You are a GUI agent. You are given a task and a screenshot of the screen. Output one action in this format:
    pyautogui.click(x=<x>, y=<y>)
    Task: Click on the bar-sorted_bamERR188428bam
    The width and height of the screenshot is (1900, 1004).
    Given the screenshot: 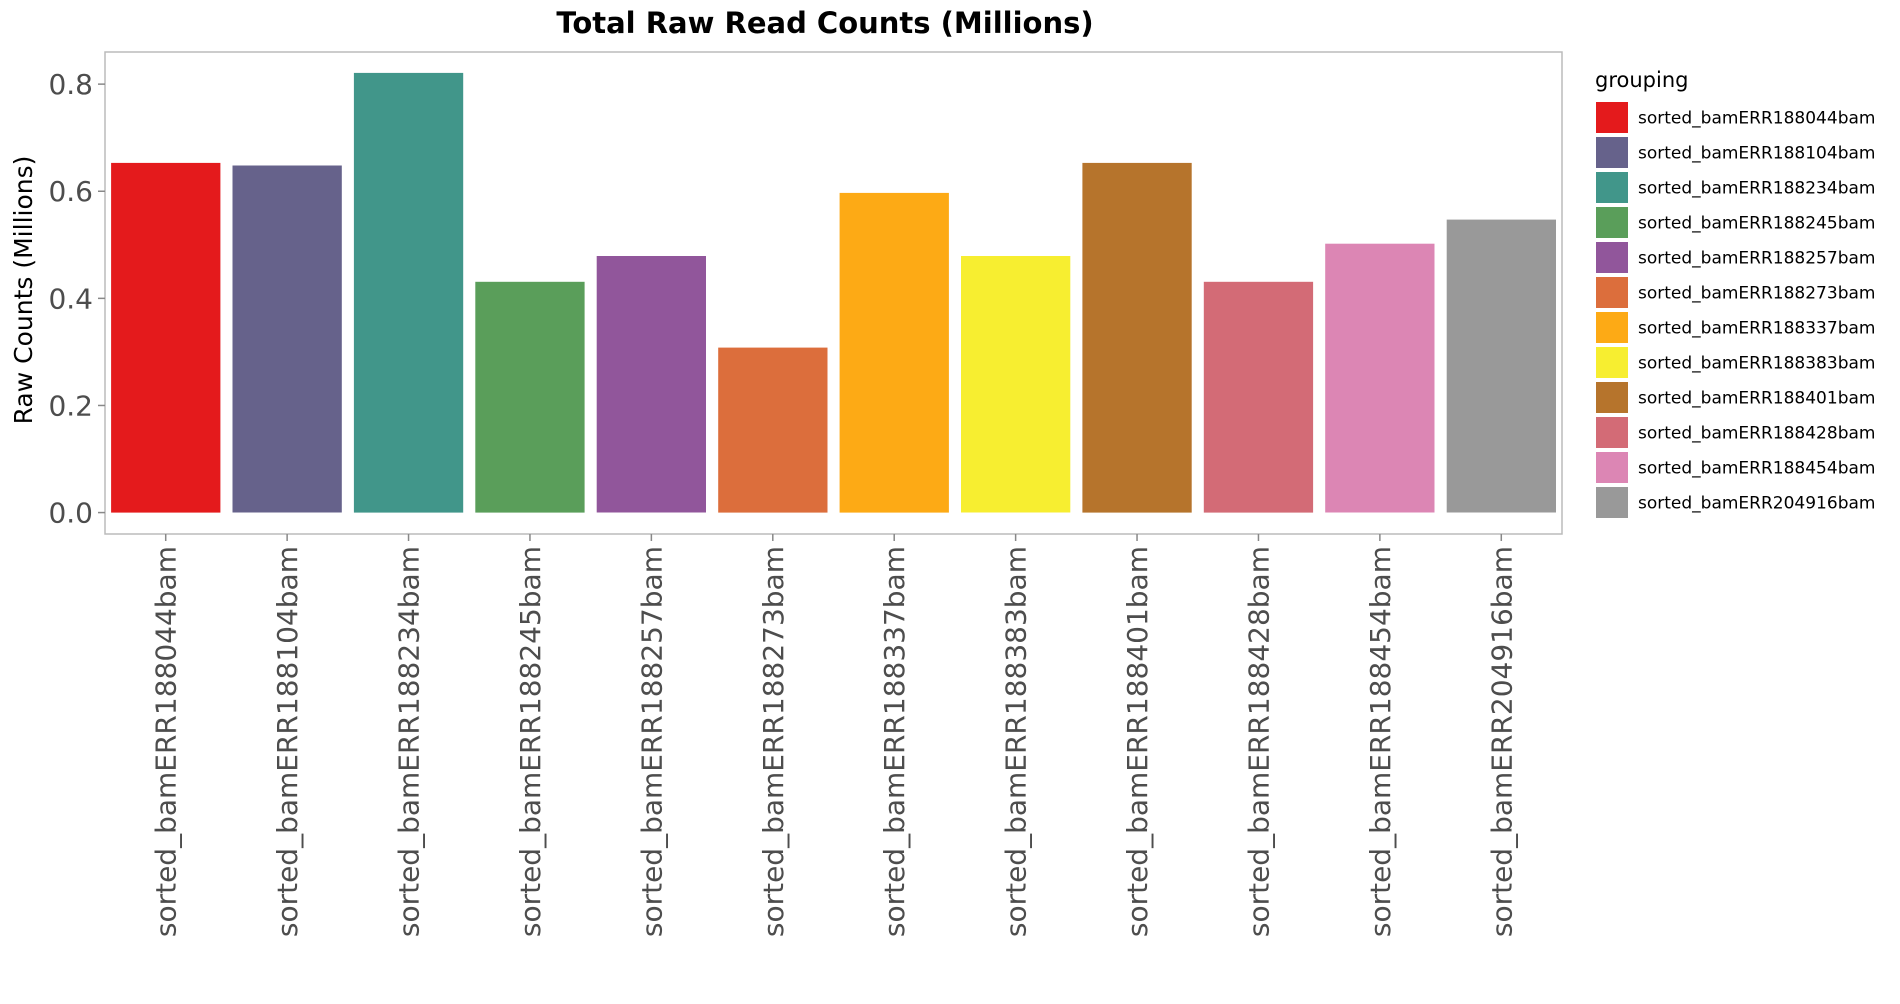 What is the action you would take?
    pyautogui.click(x=1258, y=397)
    